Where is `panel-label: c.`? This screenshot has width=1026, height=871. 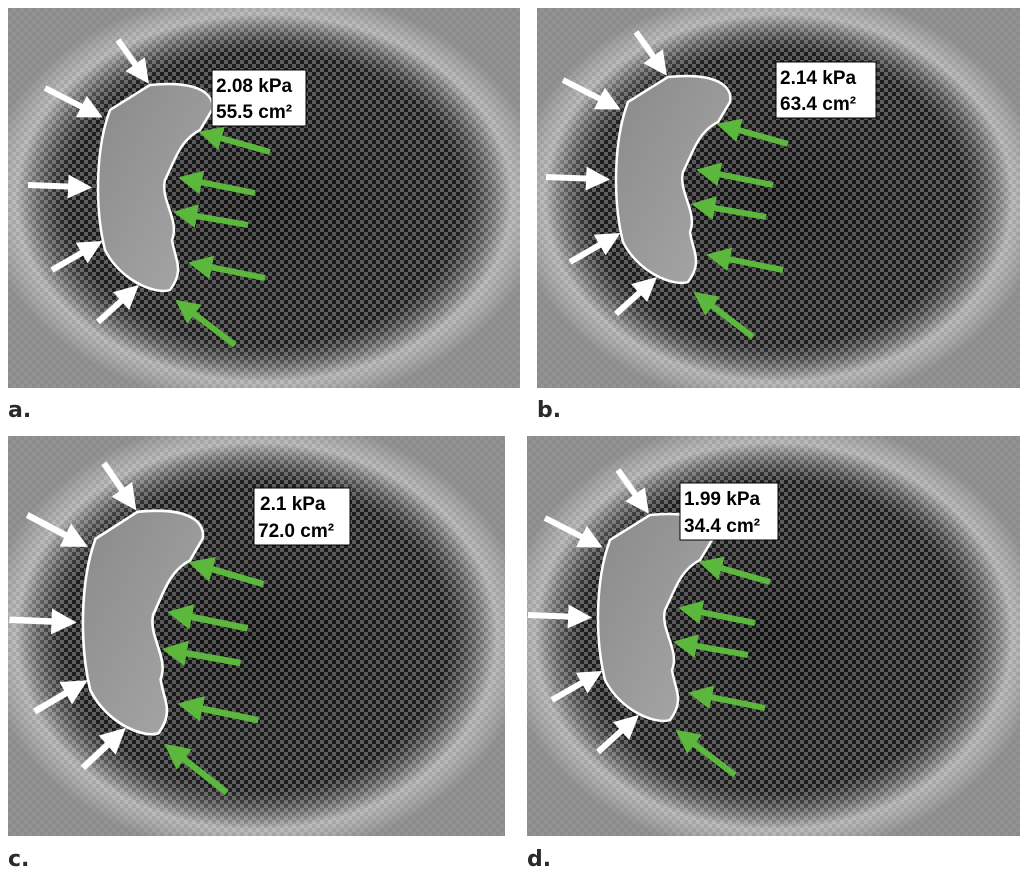 panel-label: c. is located at coordinates (18, 859).